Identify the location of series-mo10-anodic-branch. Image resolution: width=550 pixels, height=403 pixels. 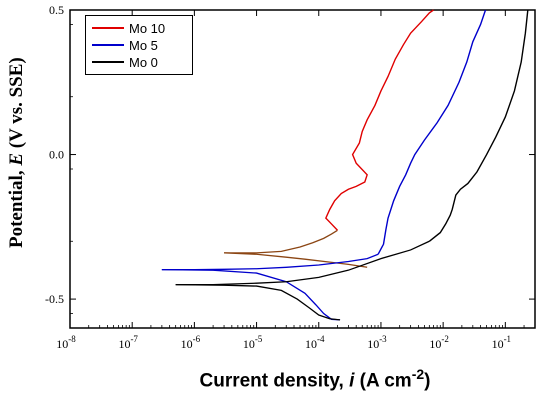
(379, 120).